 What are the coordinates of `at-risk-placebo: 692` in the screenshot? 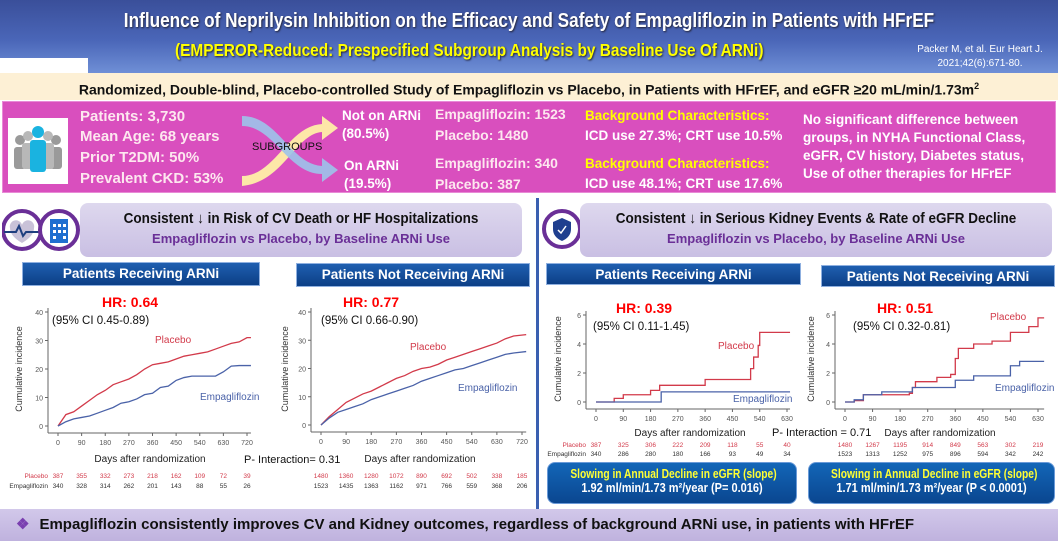 It's located at (446, 476).